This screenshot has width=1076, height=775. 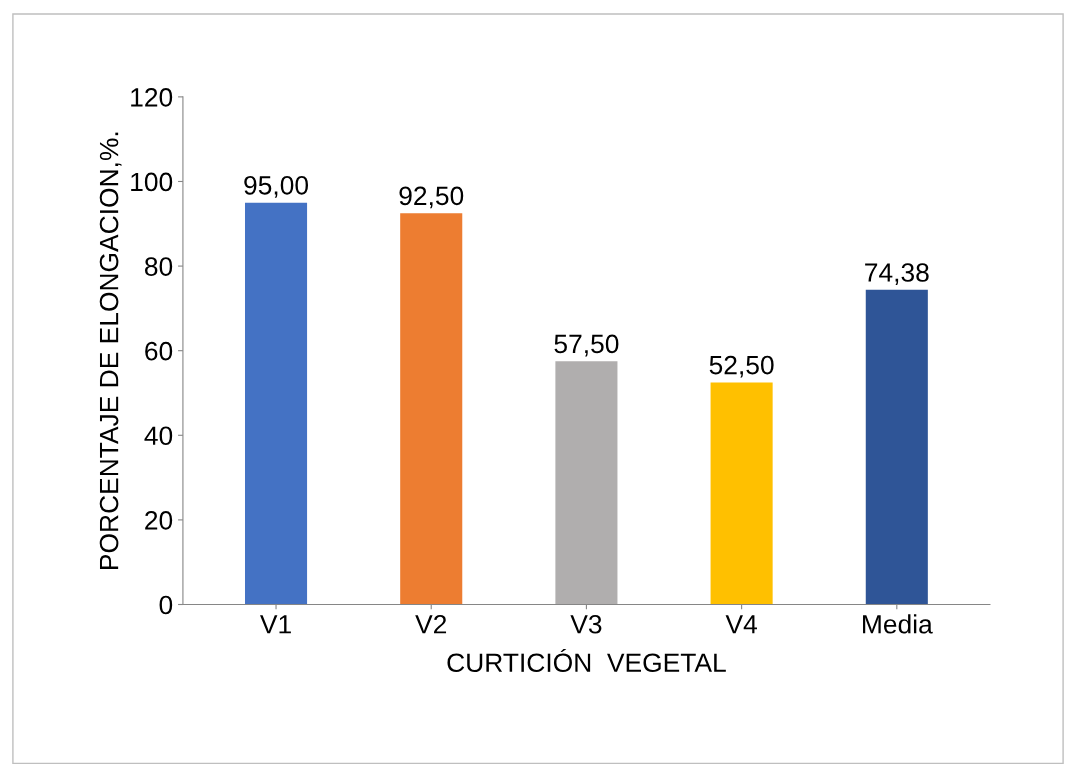 I want to click on data-label: 95,00, so click(x=276, y=186).